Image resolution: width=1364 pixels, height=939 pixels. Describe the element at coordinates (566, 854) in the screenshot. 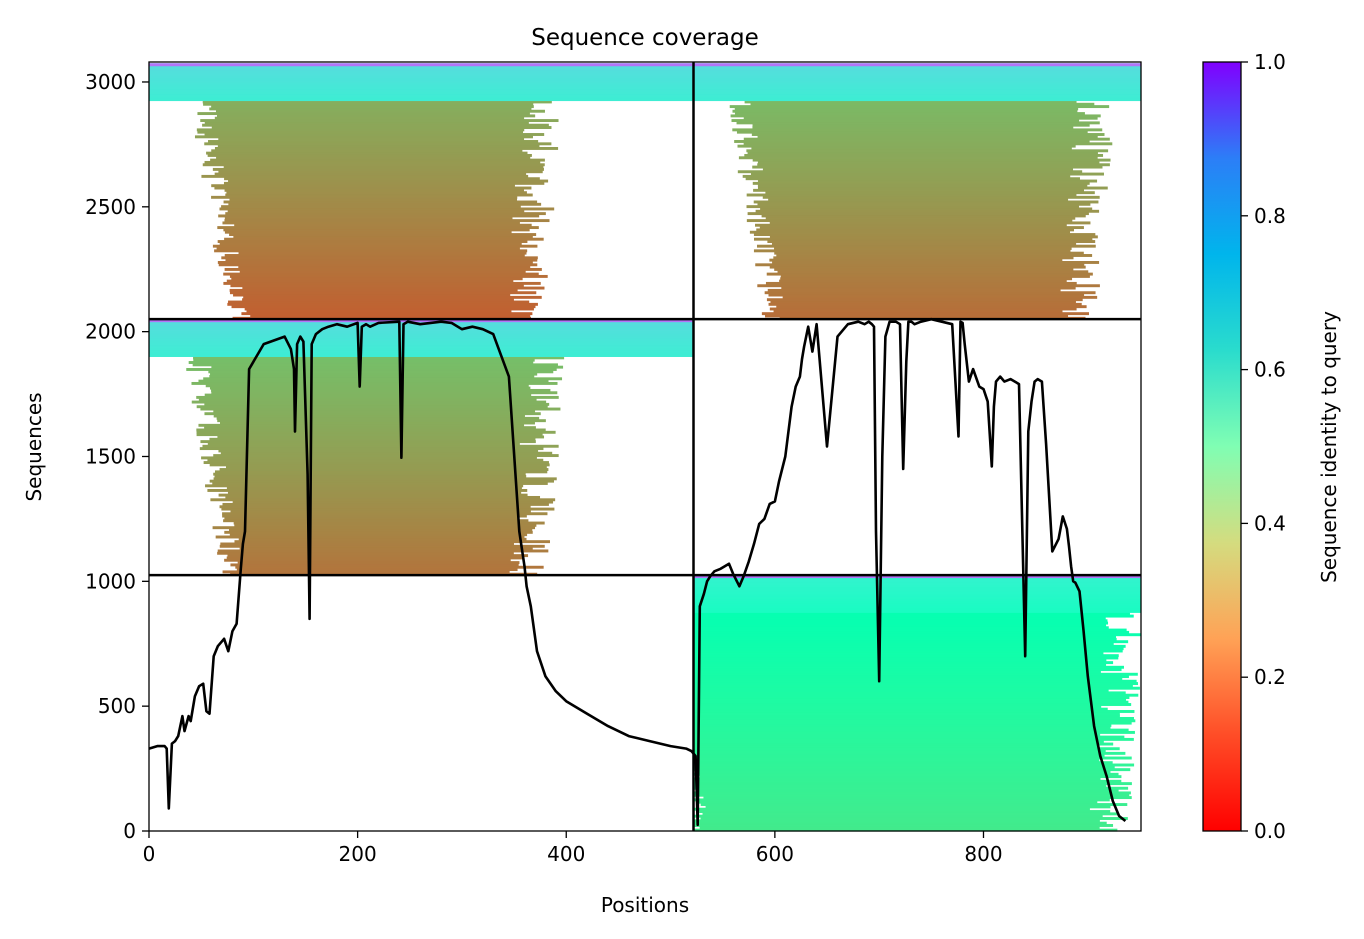

I see `x-tick-label: 400` at that location.